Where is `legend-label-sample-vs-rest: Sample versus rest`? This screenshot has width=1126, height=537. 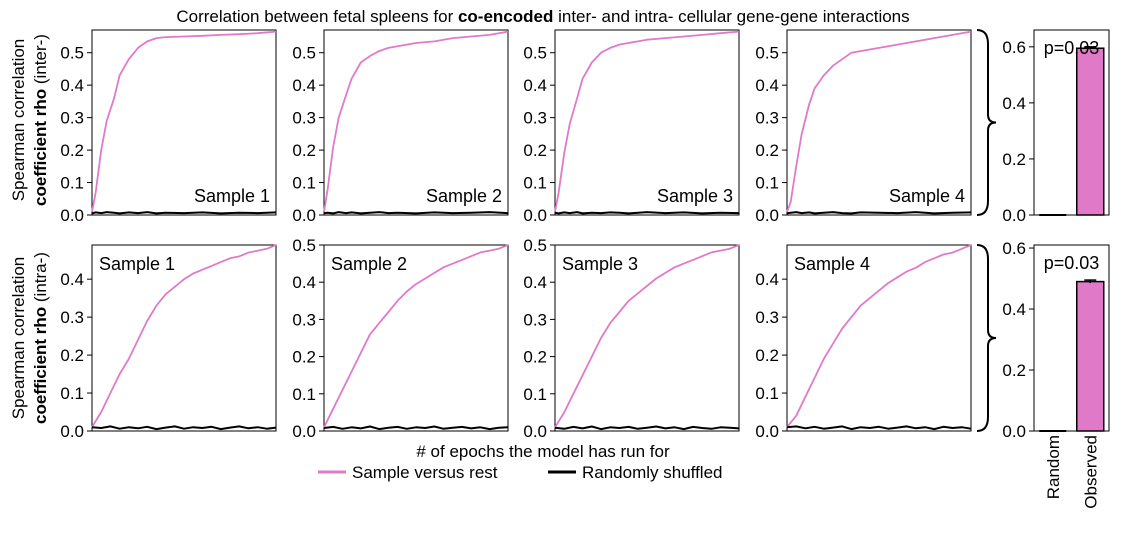 legend-label-sample-vs-rest: Sample versus rest is located at coordinates (425, 472).